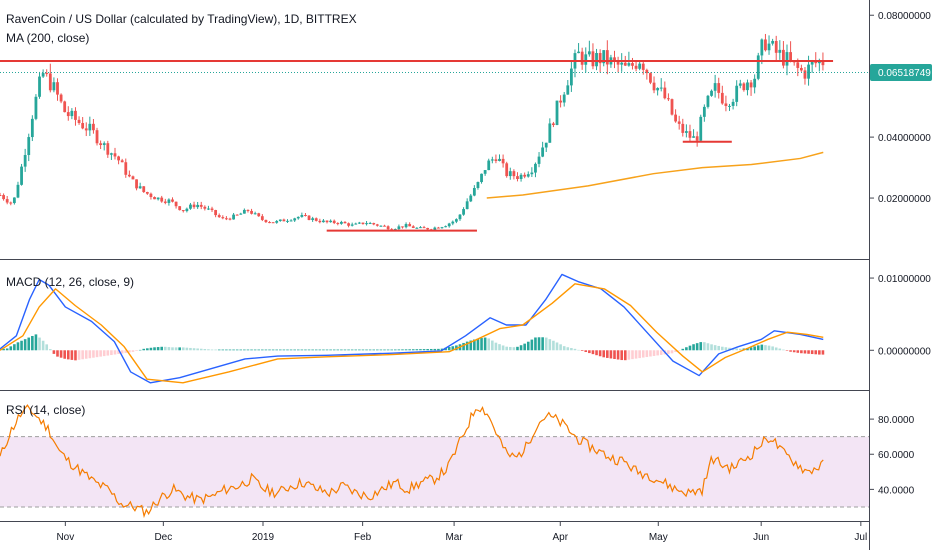 This screenshot has height=550, width=932. I want to click on svg-text: Dec, so click(163, 537).